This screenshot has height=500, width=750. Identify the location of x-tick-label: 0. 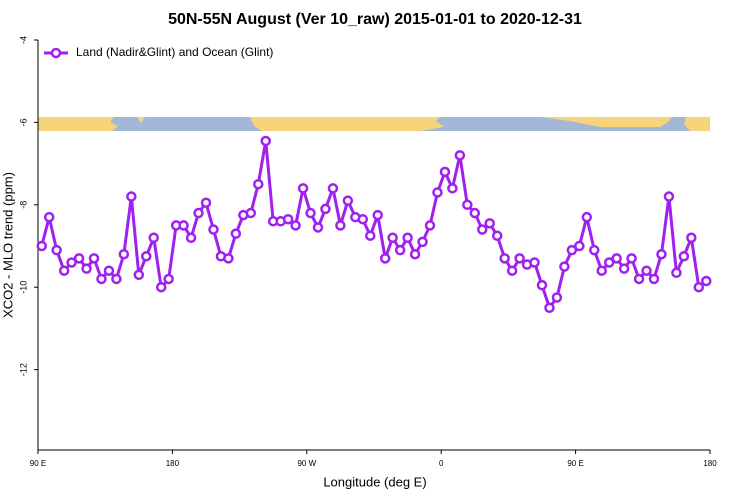
(441, 463).